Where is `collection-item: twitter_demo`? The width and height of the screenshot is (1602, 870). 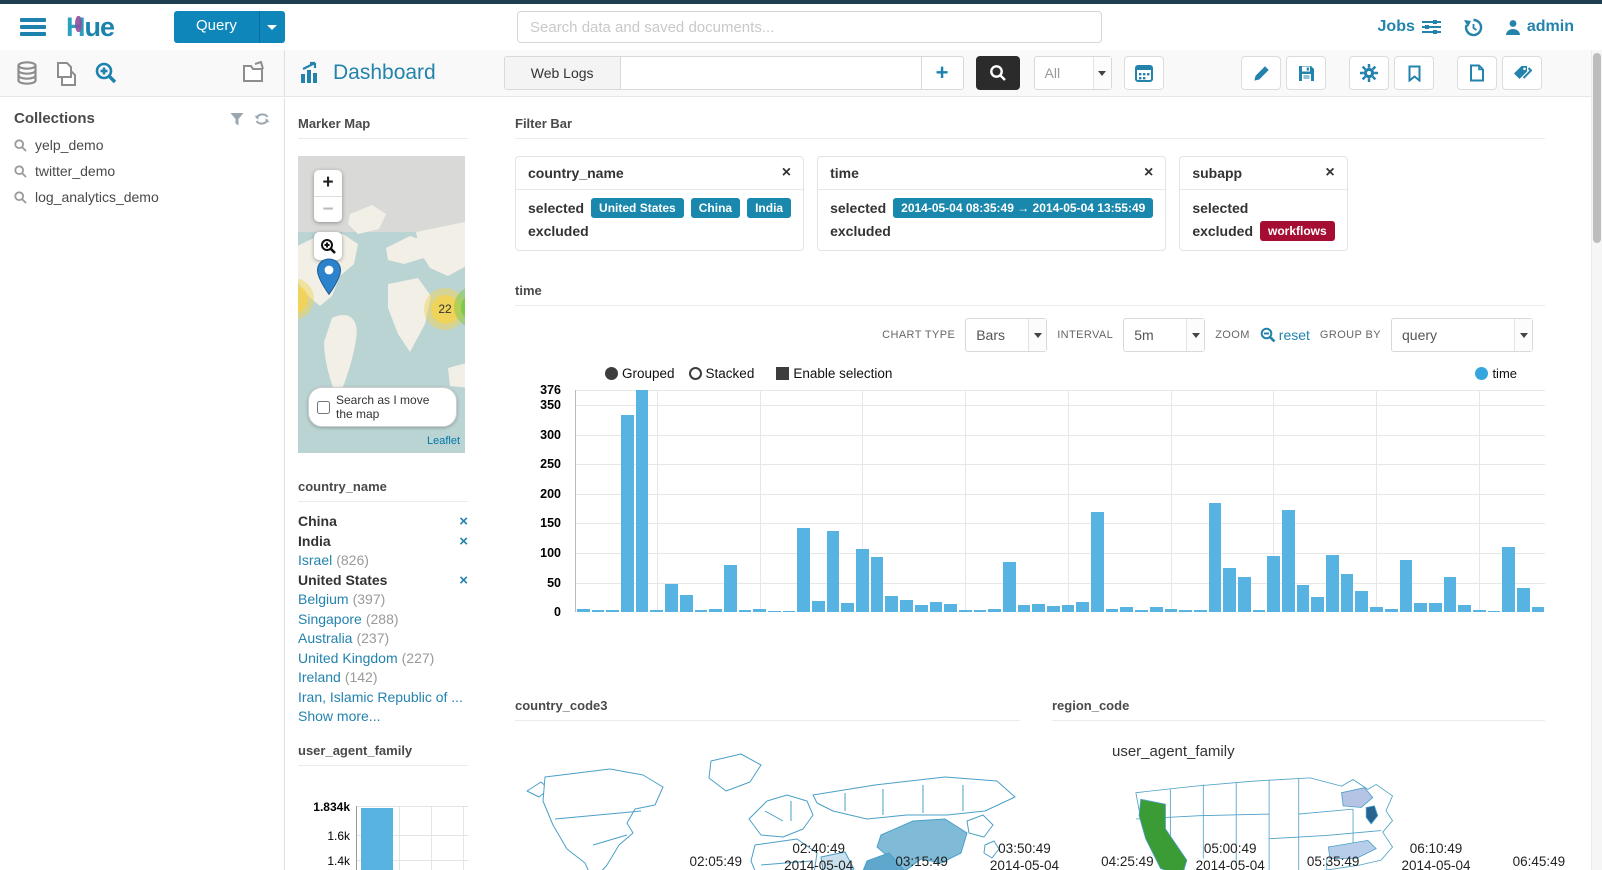 collection-item: twitter_demo is located at coordinates (142, 171).